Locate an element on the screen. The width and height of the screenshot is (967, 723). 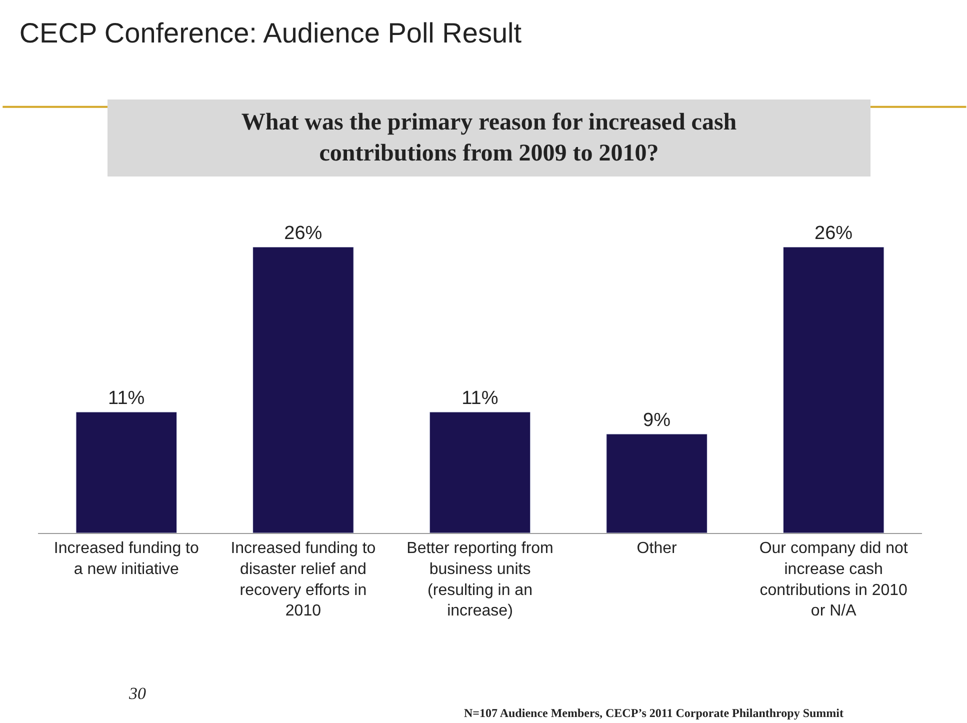
chart-title: CECP Conference: Audience Poll Result is located at coordinates (270, 32).